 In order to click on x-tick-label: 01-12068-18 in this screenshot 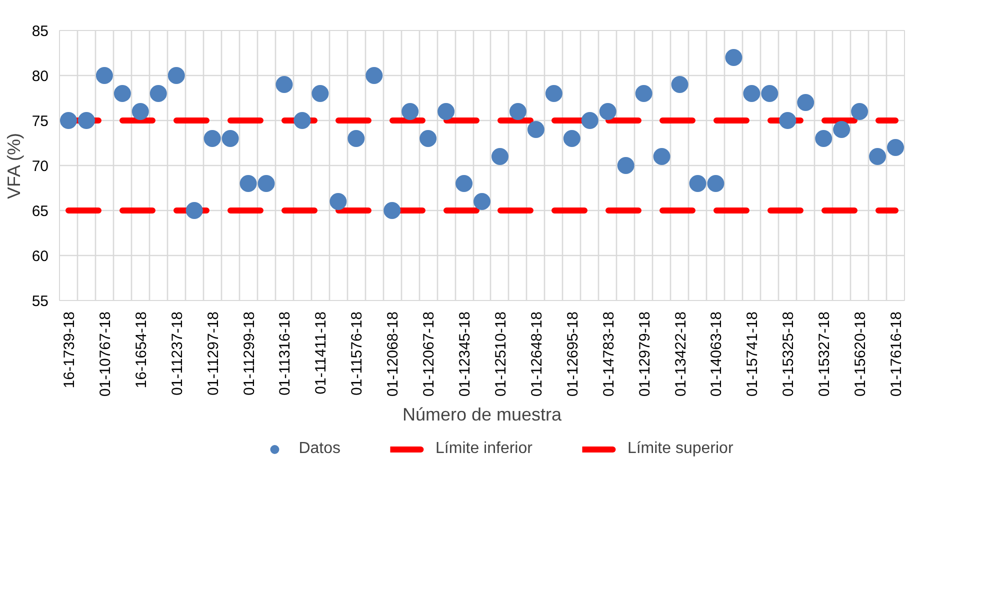, I will do `click(393, 354)`.